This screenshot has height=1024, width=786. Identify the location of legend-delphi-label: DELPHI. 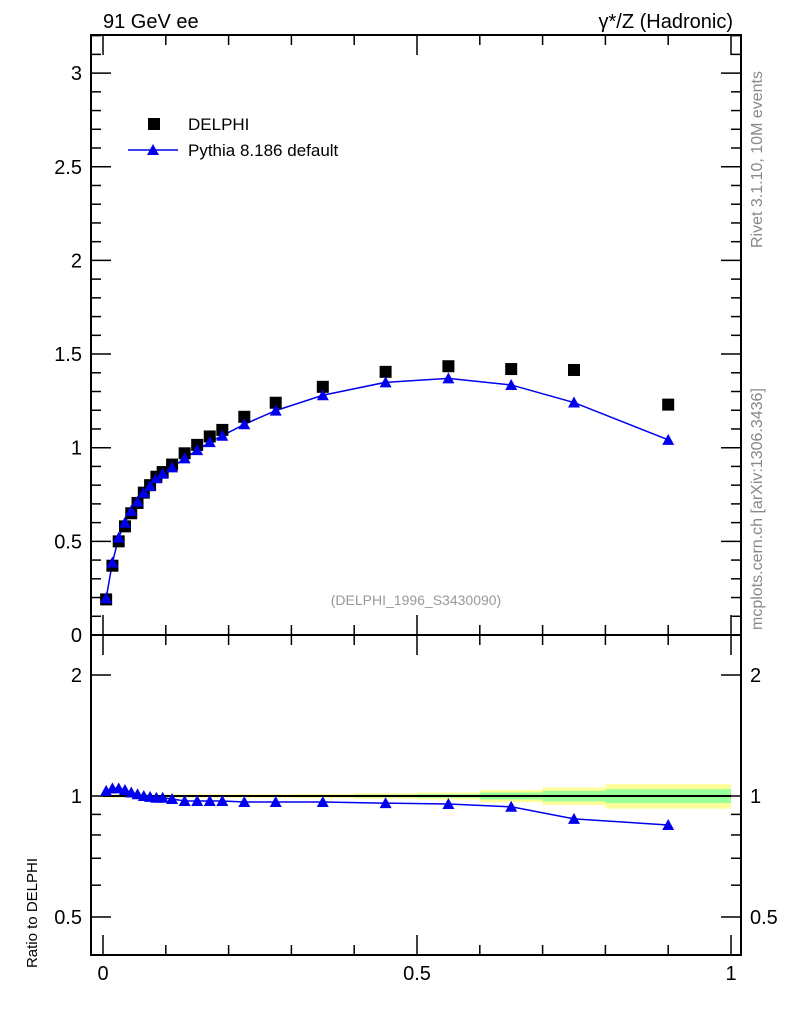
(218, 124).